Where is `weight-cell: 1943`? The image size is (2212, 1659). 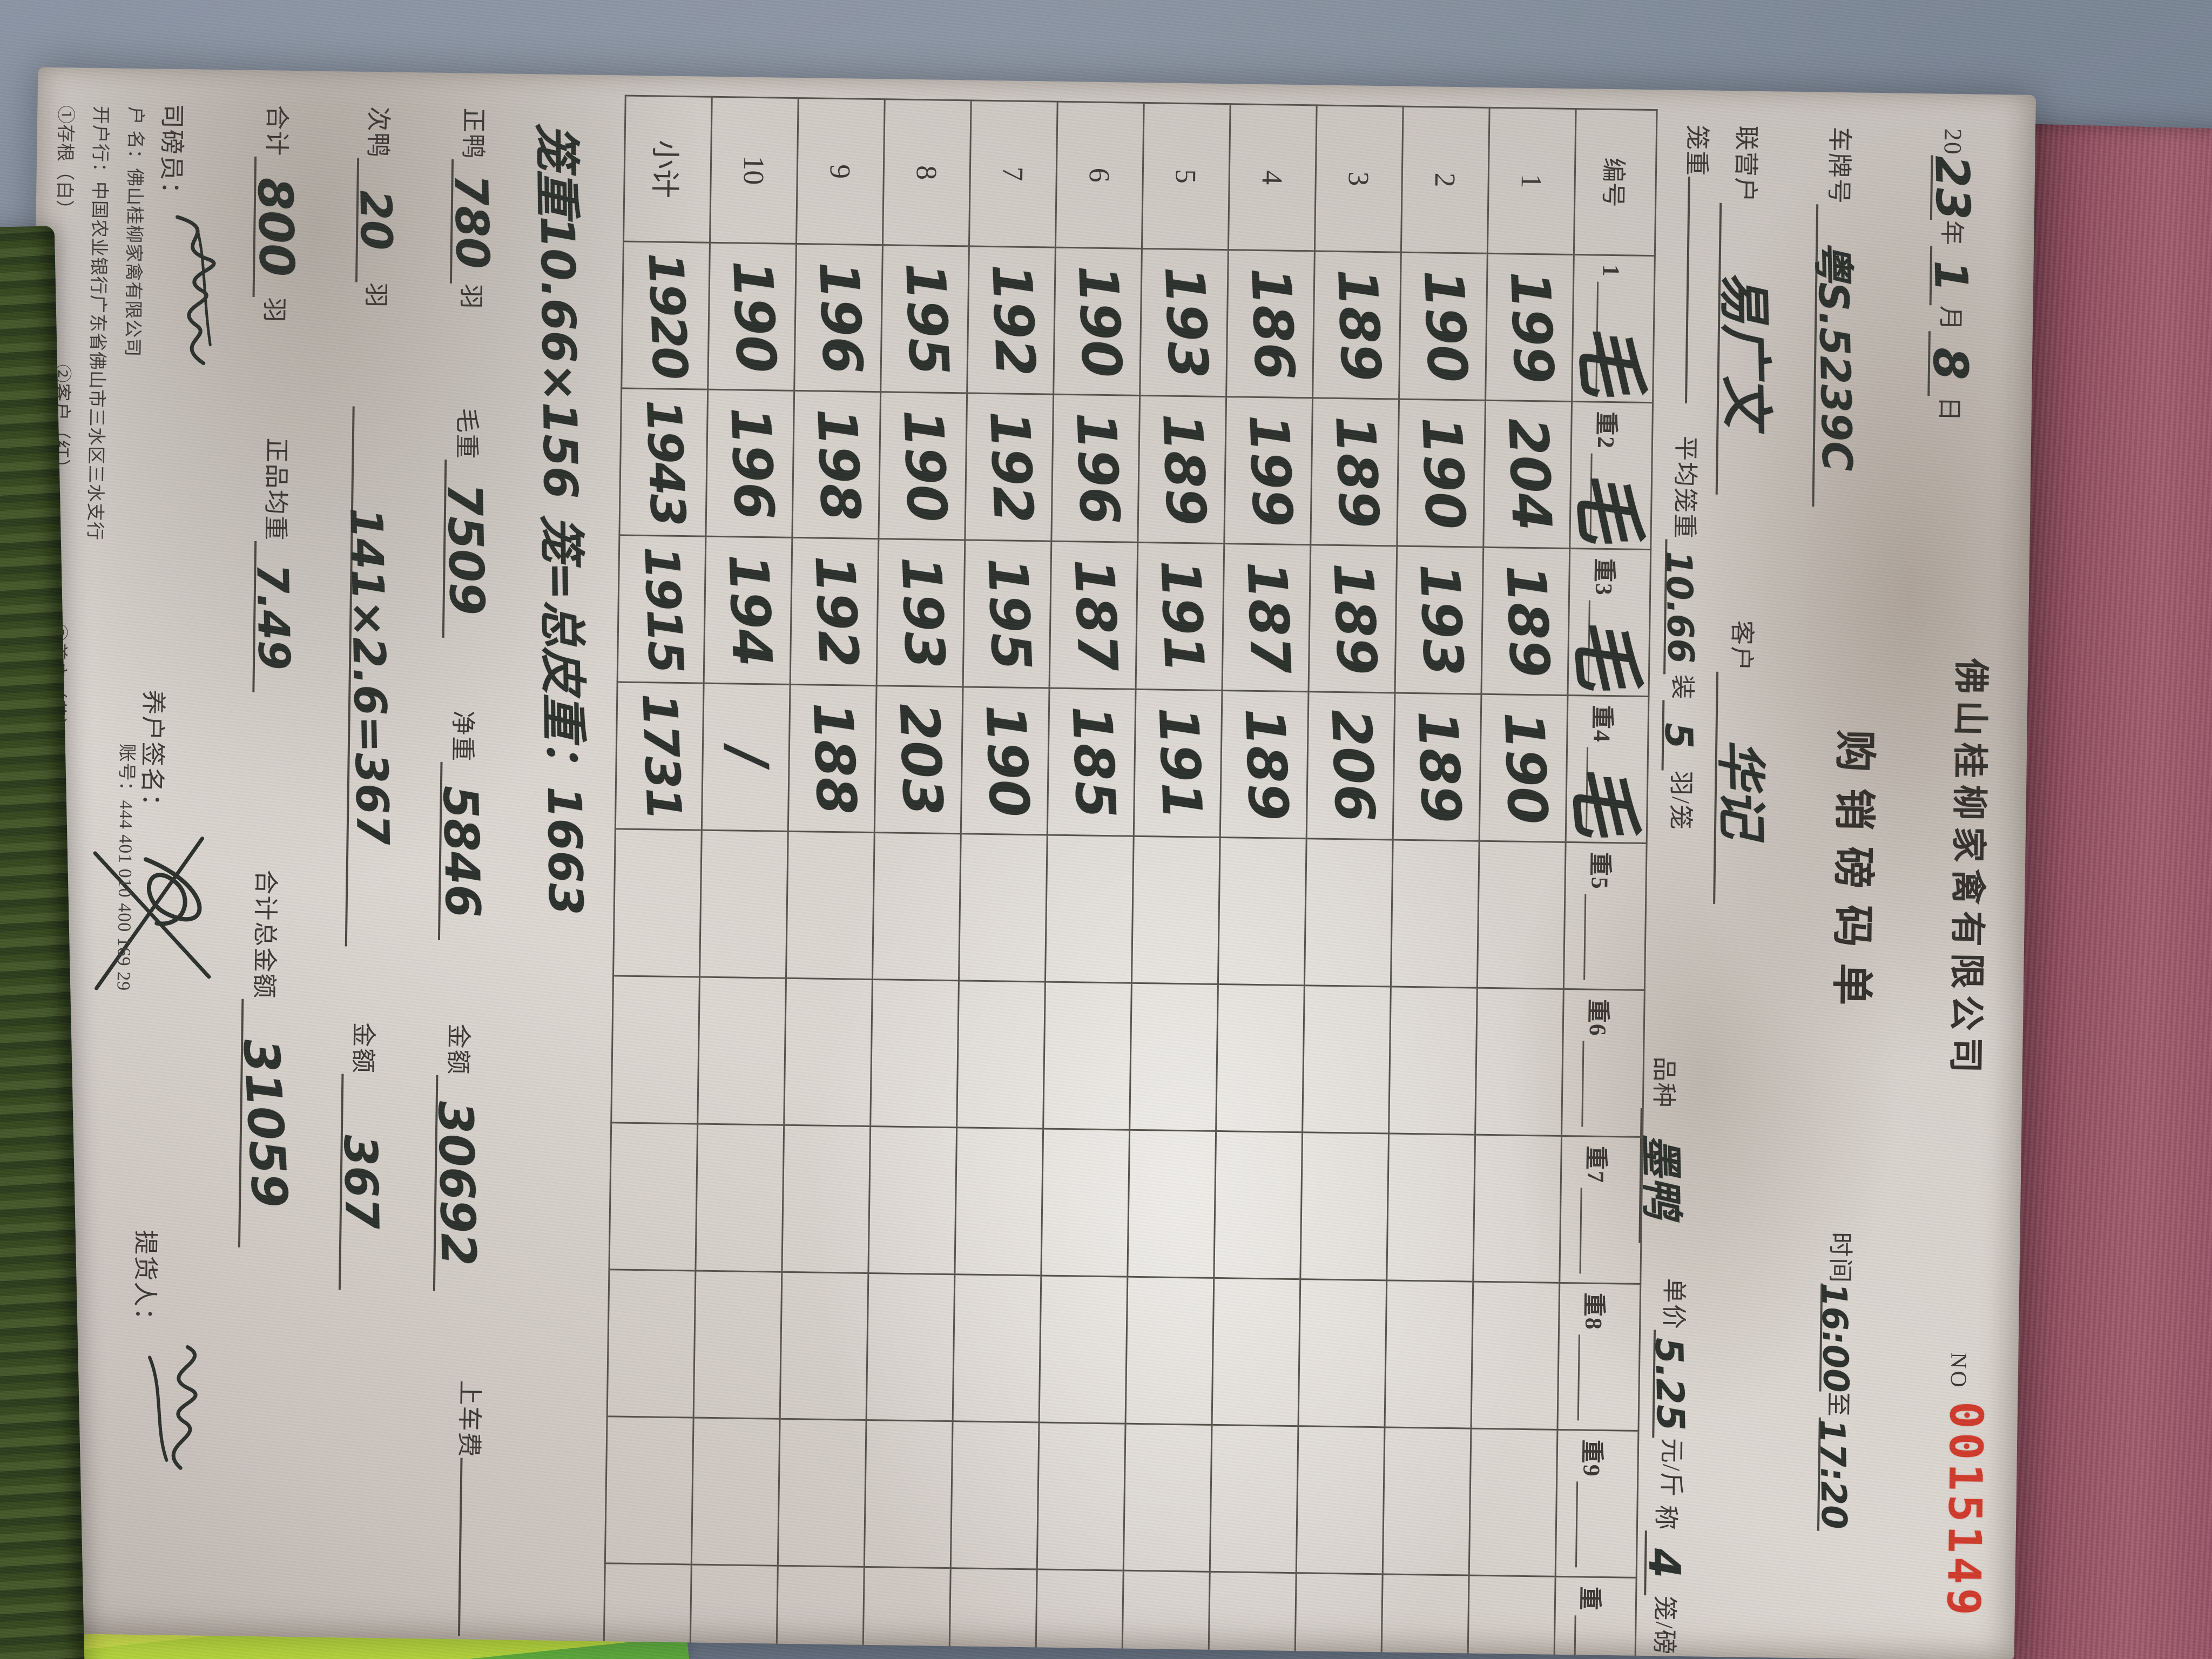
weight-cell: 1943 is located at coordinates (663, 462).